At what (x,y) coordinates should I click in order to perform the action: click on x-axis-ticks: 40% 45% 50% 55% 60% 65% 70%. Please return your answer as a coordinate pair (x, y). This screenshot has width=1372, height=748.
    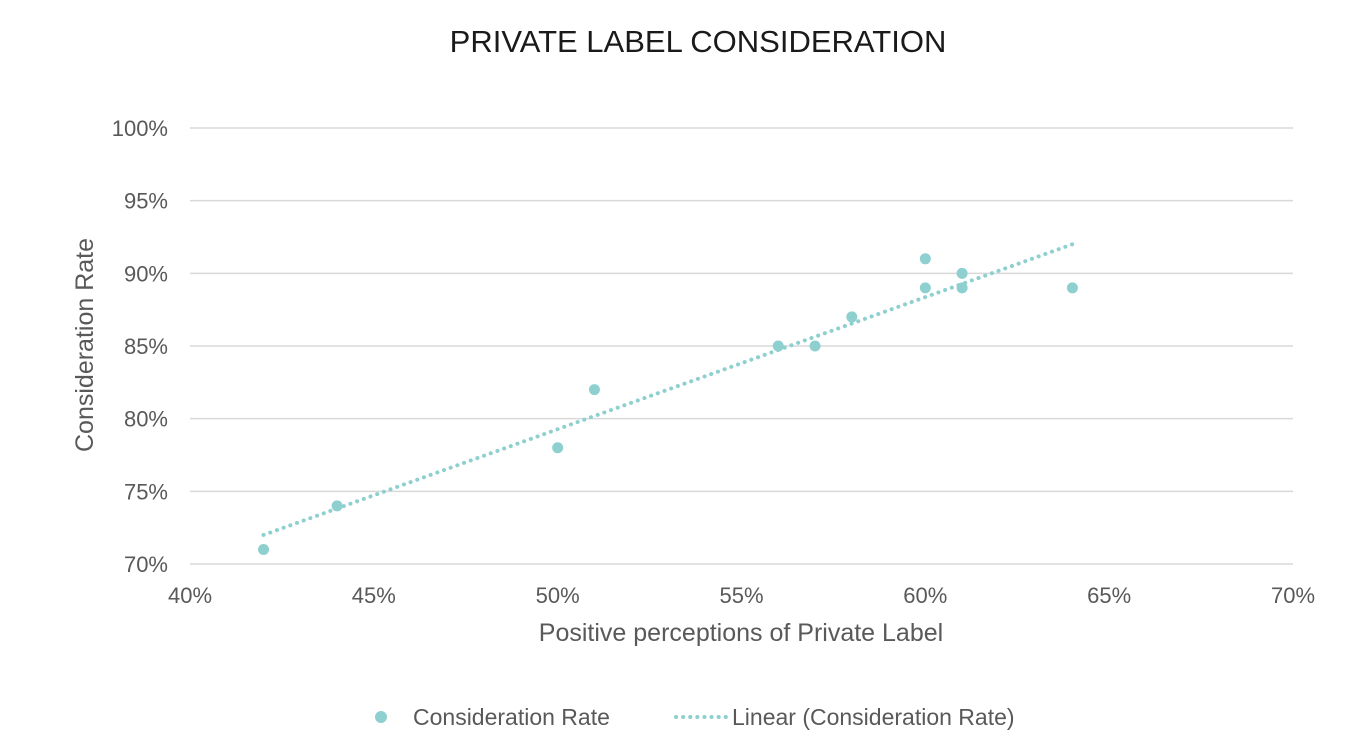
    Looking at the image, I should click on (741, 595).